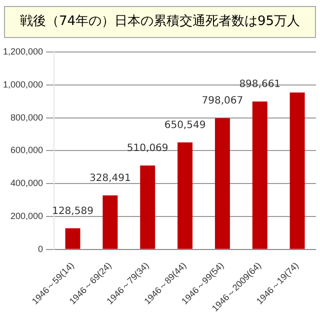 This screenshot has width=320, height=320. Describe the element at coordinates (110, 178) in the screenshot. I see `data-label: 328,491` at that location.